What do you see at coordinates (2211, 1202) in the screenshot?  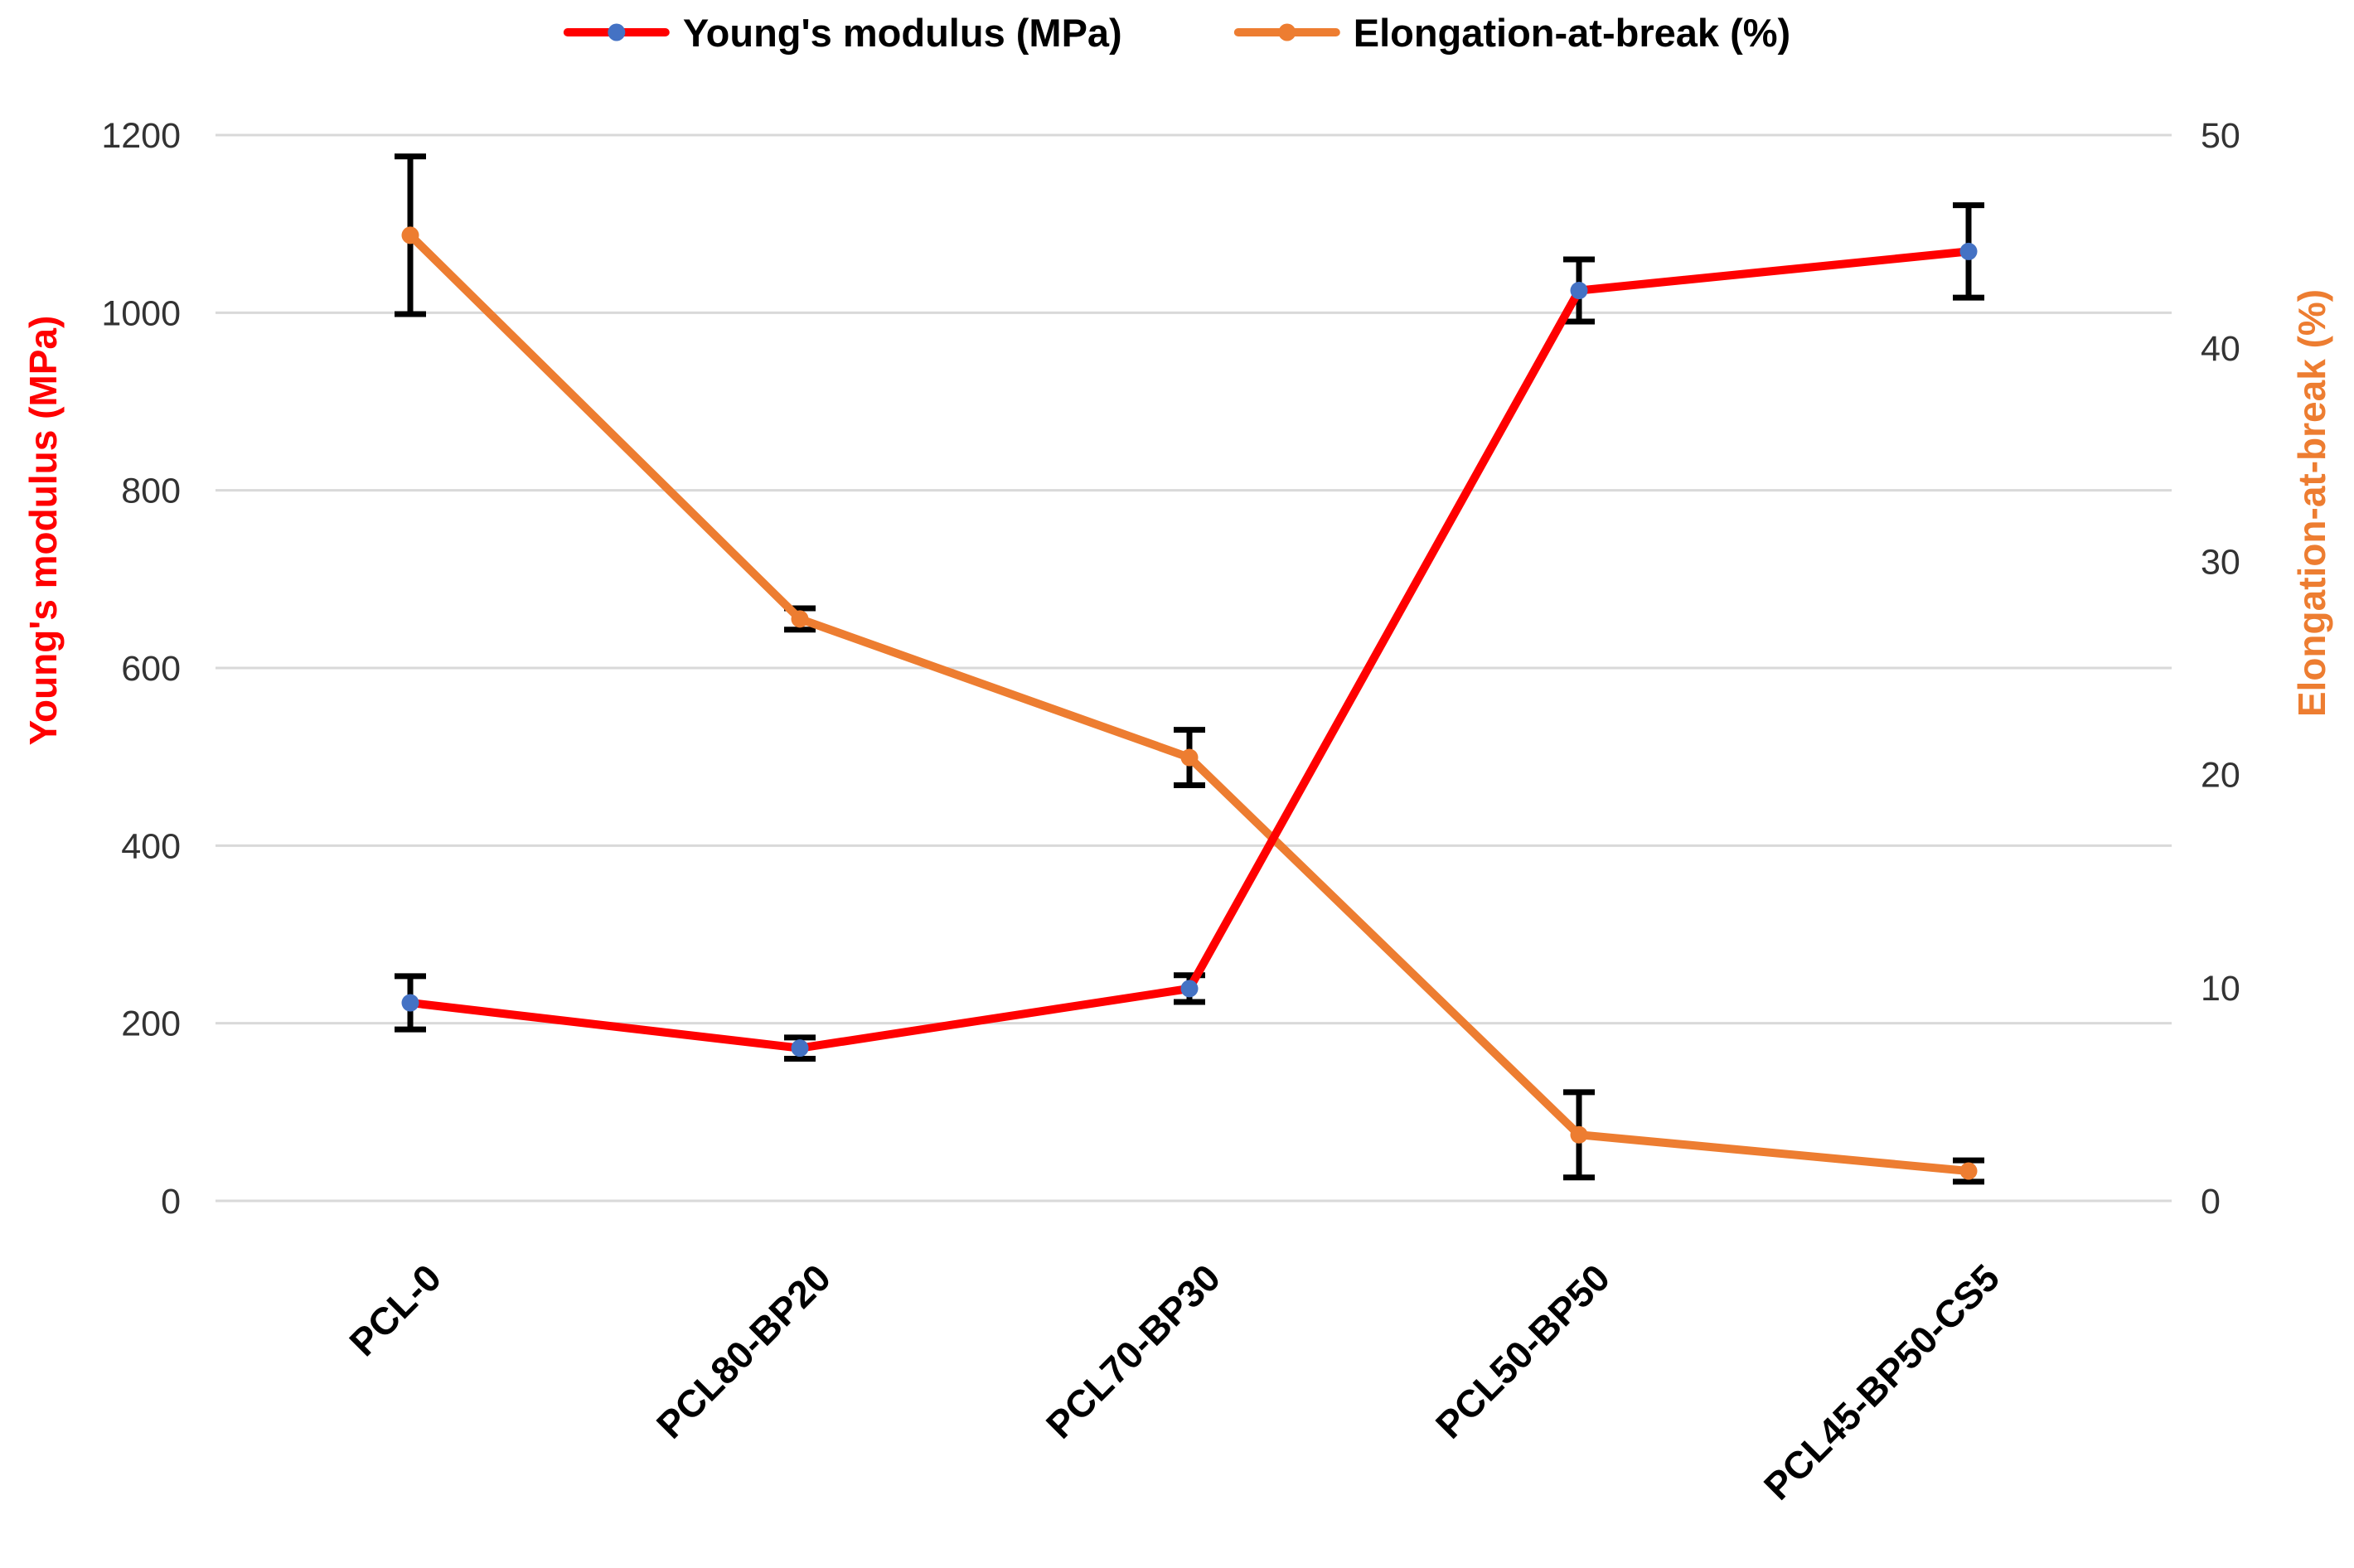 I see `right-axis-tick-label: 0` at bounding box center [2211, 1202].